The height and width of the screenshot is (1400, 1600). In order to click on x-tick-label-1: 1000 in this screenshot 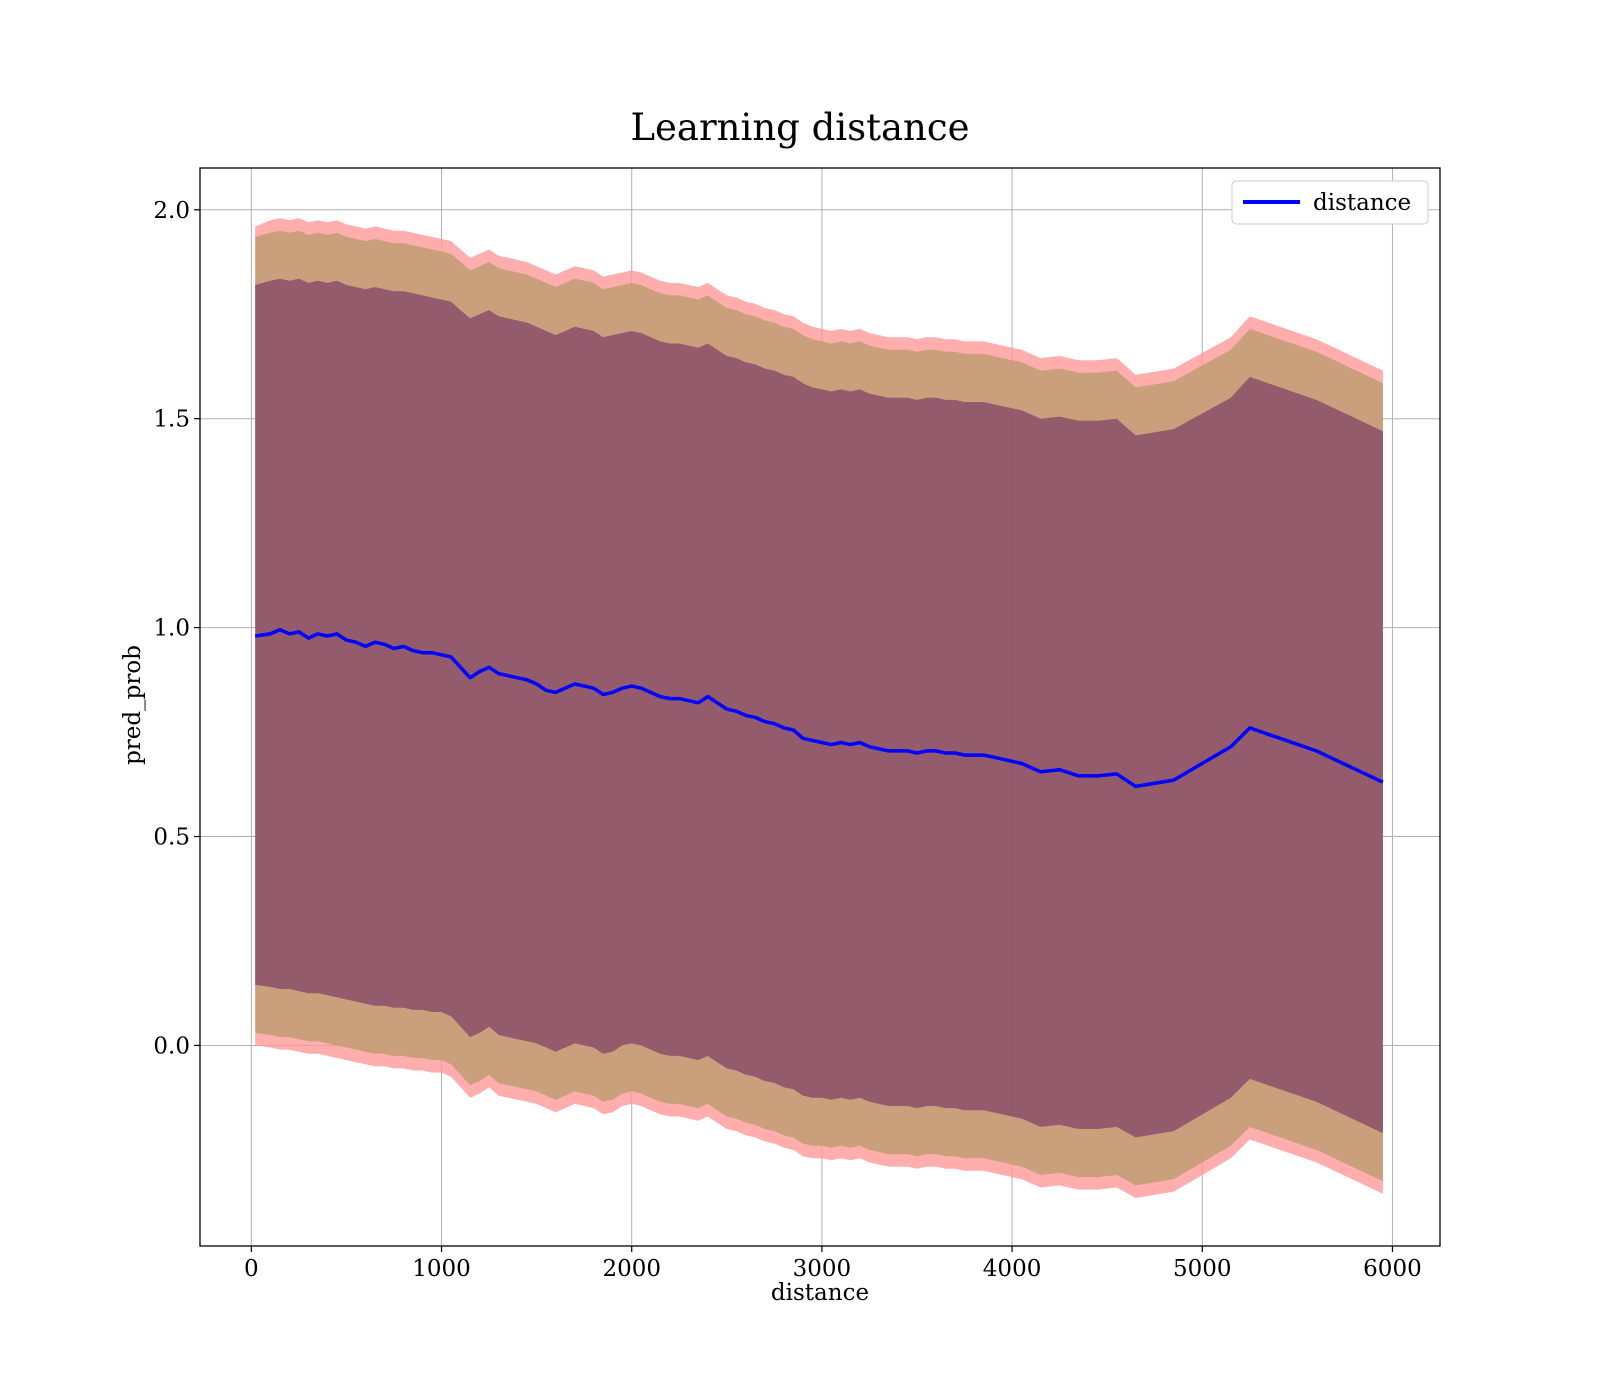, I will do `click(441, 1269)`.